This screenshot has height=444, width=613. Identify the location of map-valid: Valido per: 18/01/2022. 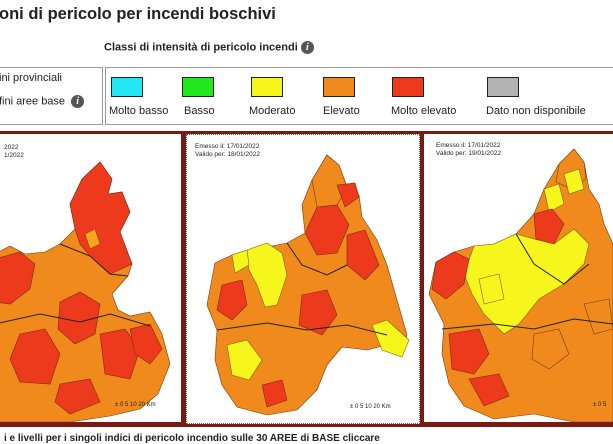
(227, 154).